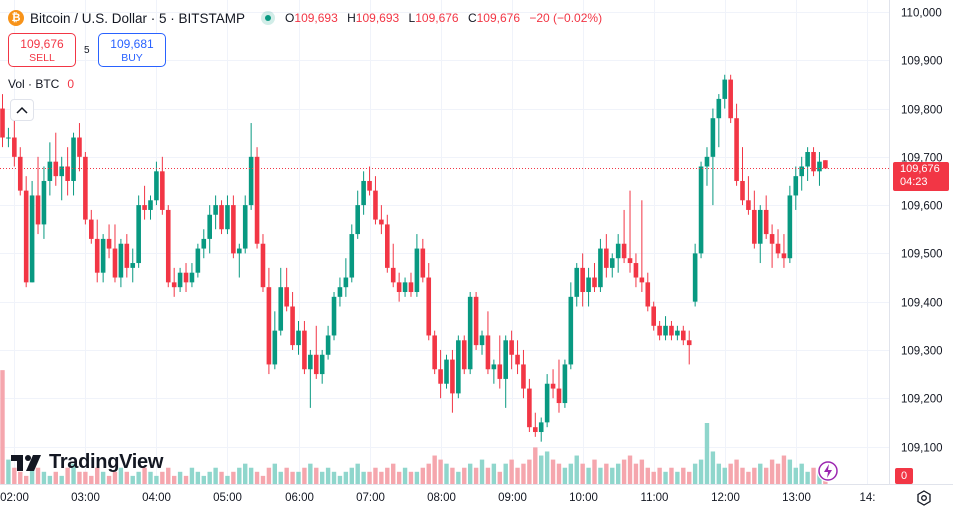  I want to click on flash-button, so click(828, 471).